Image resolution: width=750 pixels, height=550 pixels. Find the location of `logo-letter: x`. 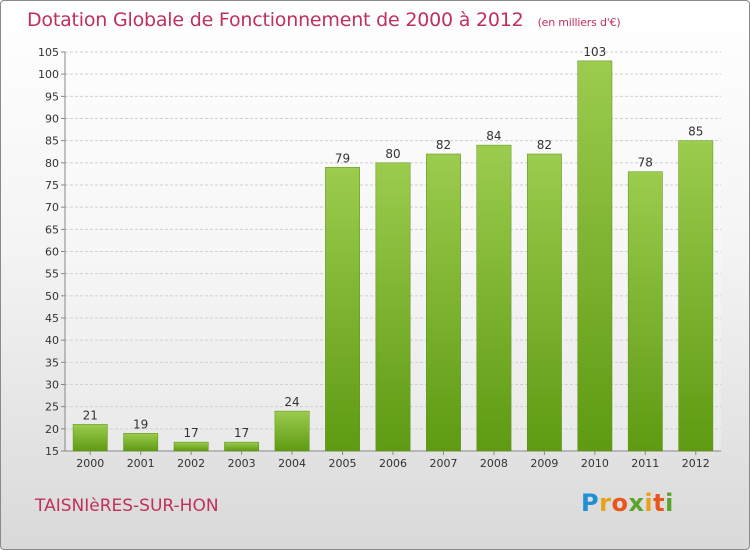

logo-letter: x is located at coordinates (636, 503).